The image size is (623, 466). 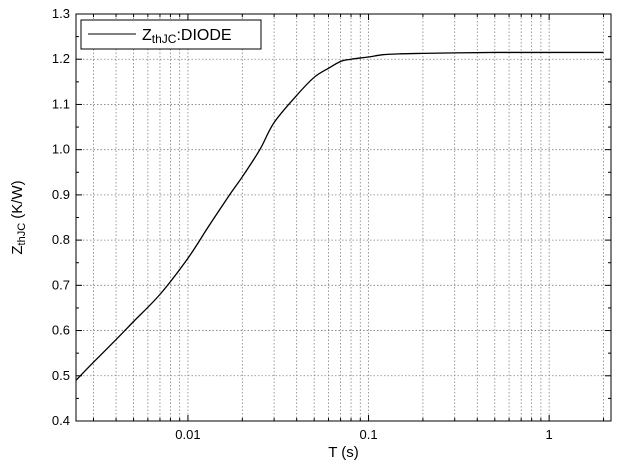 What do you see at coordinates (61, 103) in the screenshot?
I see `y-tick-label: 1.1` at bounding box center [61, 103].